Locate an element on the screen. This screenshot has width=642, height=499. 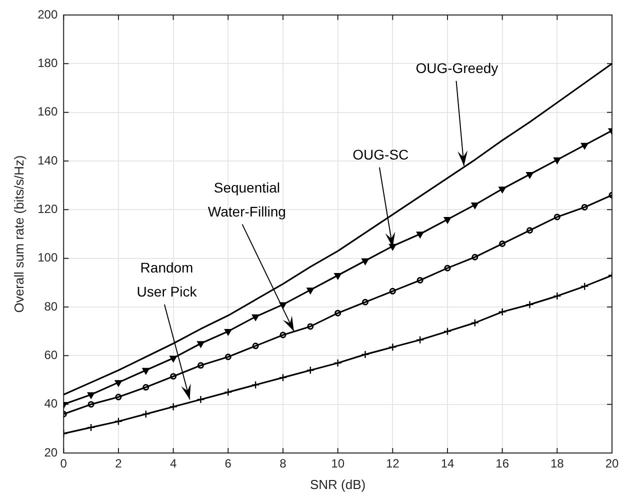
y-tick-label: 160 is located at coordinates (48, 111).